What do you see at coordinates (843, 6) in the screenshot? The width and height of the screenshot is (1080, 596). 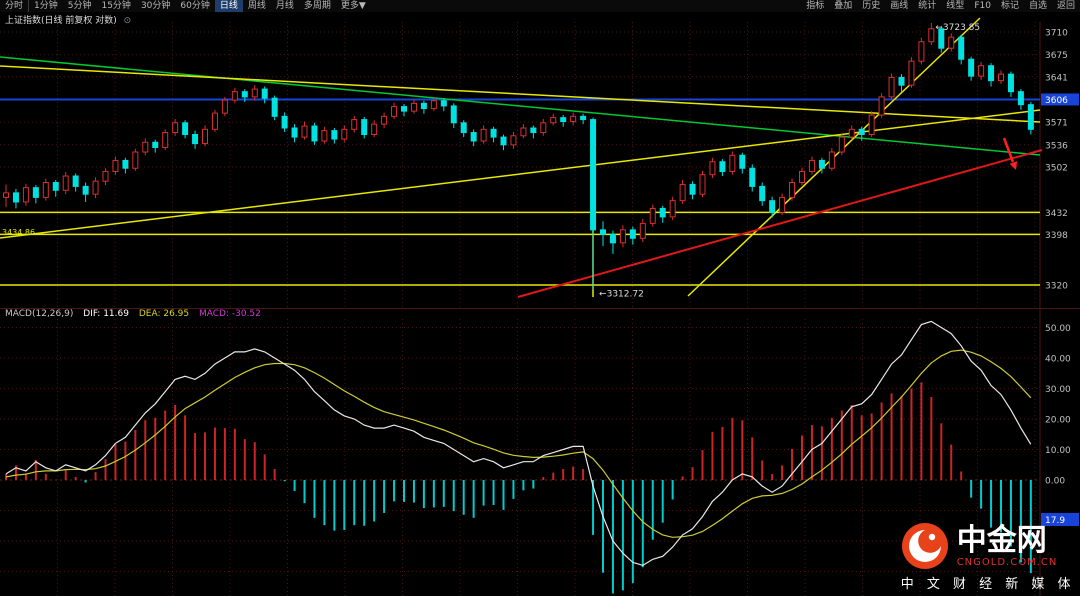 I see `toolbar-action-1: 叠加` at bounding box center [843, 6].